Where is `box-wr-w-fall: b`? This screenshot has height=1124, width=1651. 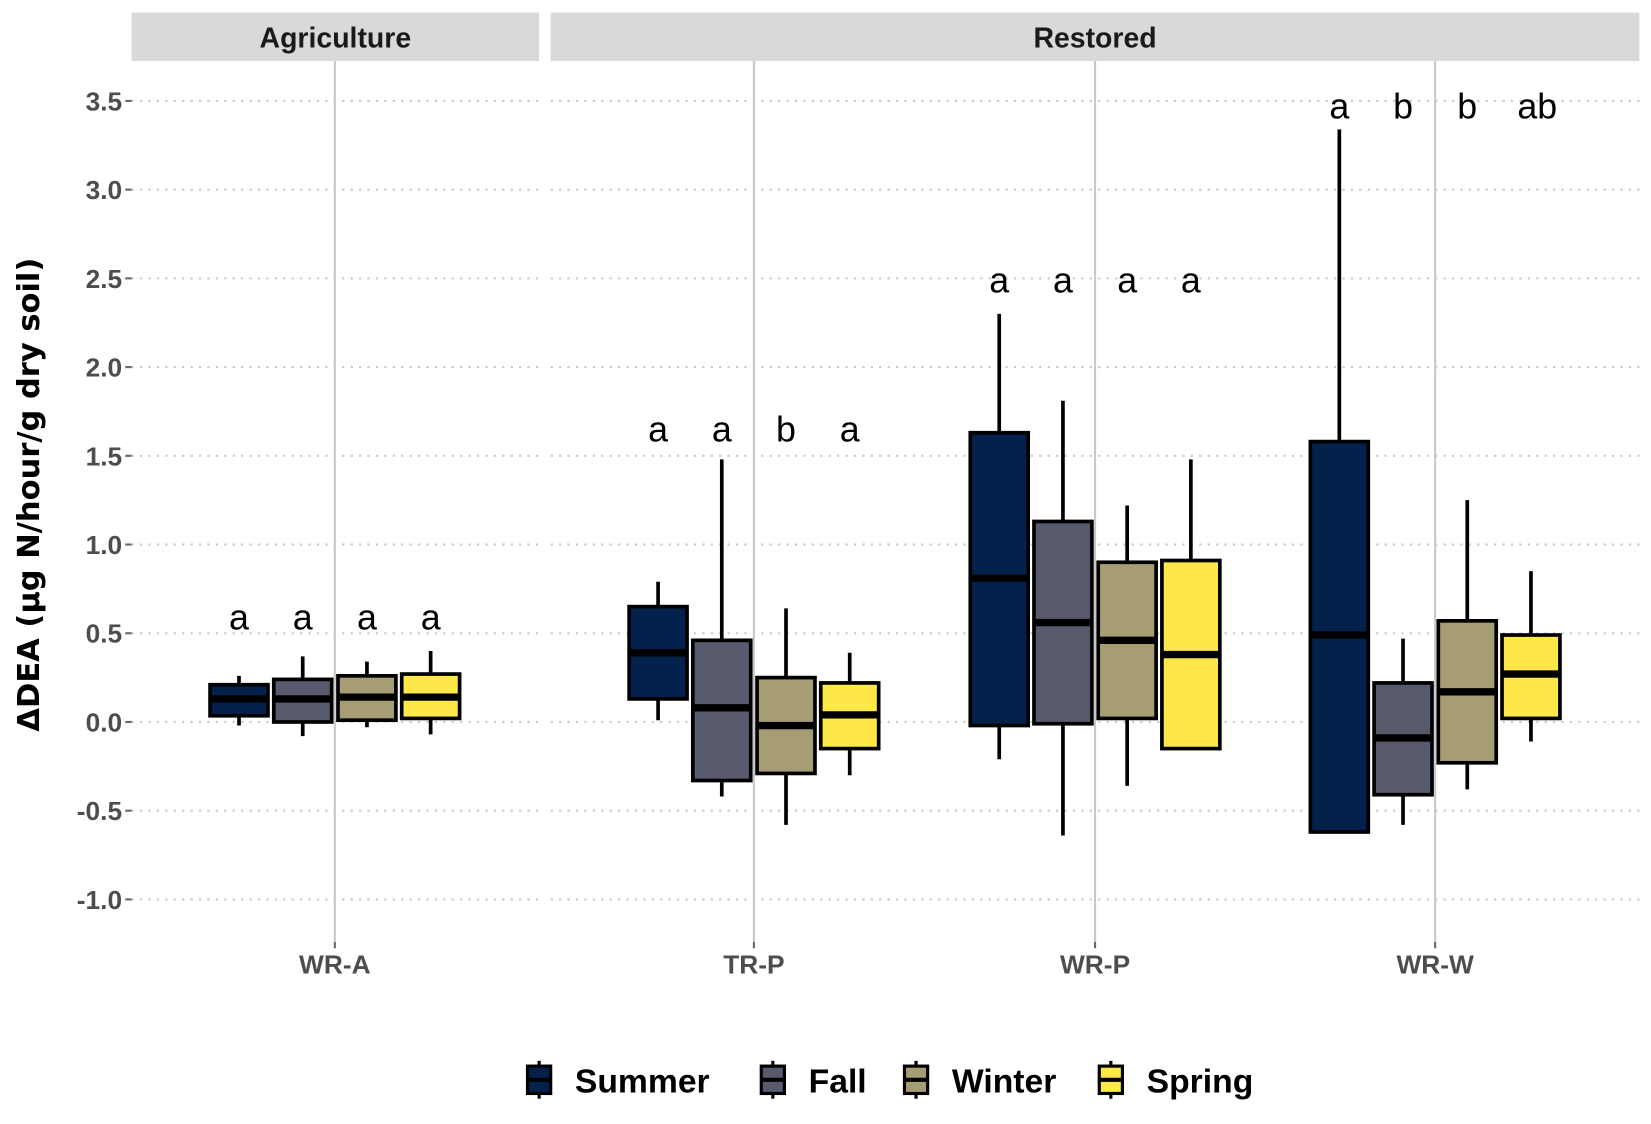
box-wr-w-fall: b is located at coordinates (1403, 456).